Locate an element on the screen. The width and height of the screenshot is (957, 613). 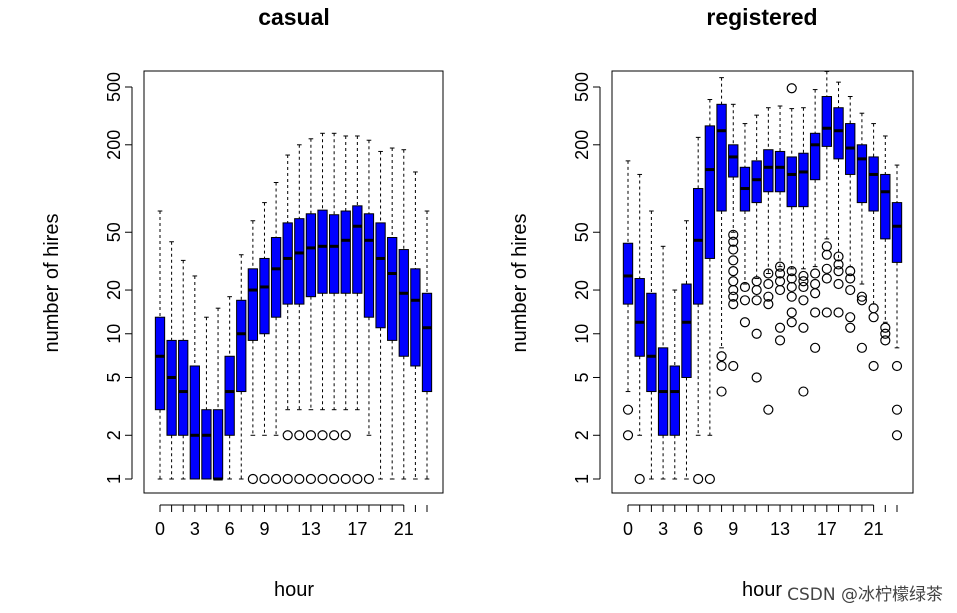
x-tick-label-17: 17 is located at coordinates (357, 529).